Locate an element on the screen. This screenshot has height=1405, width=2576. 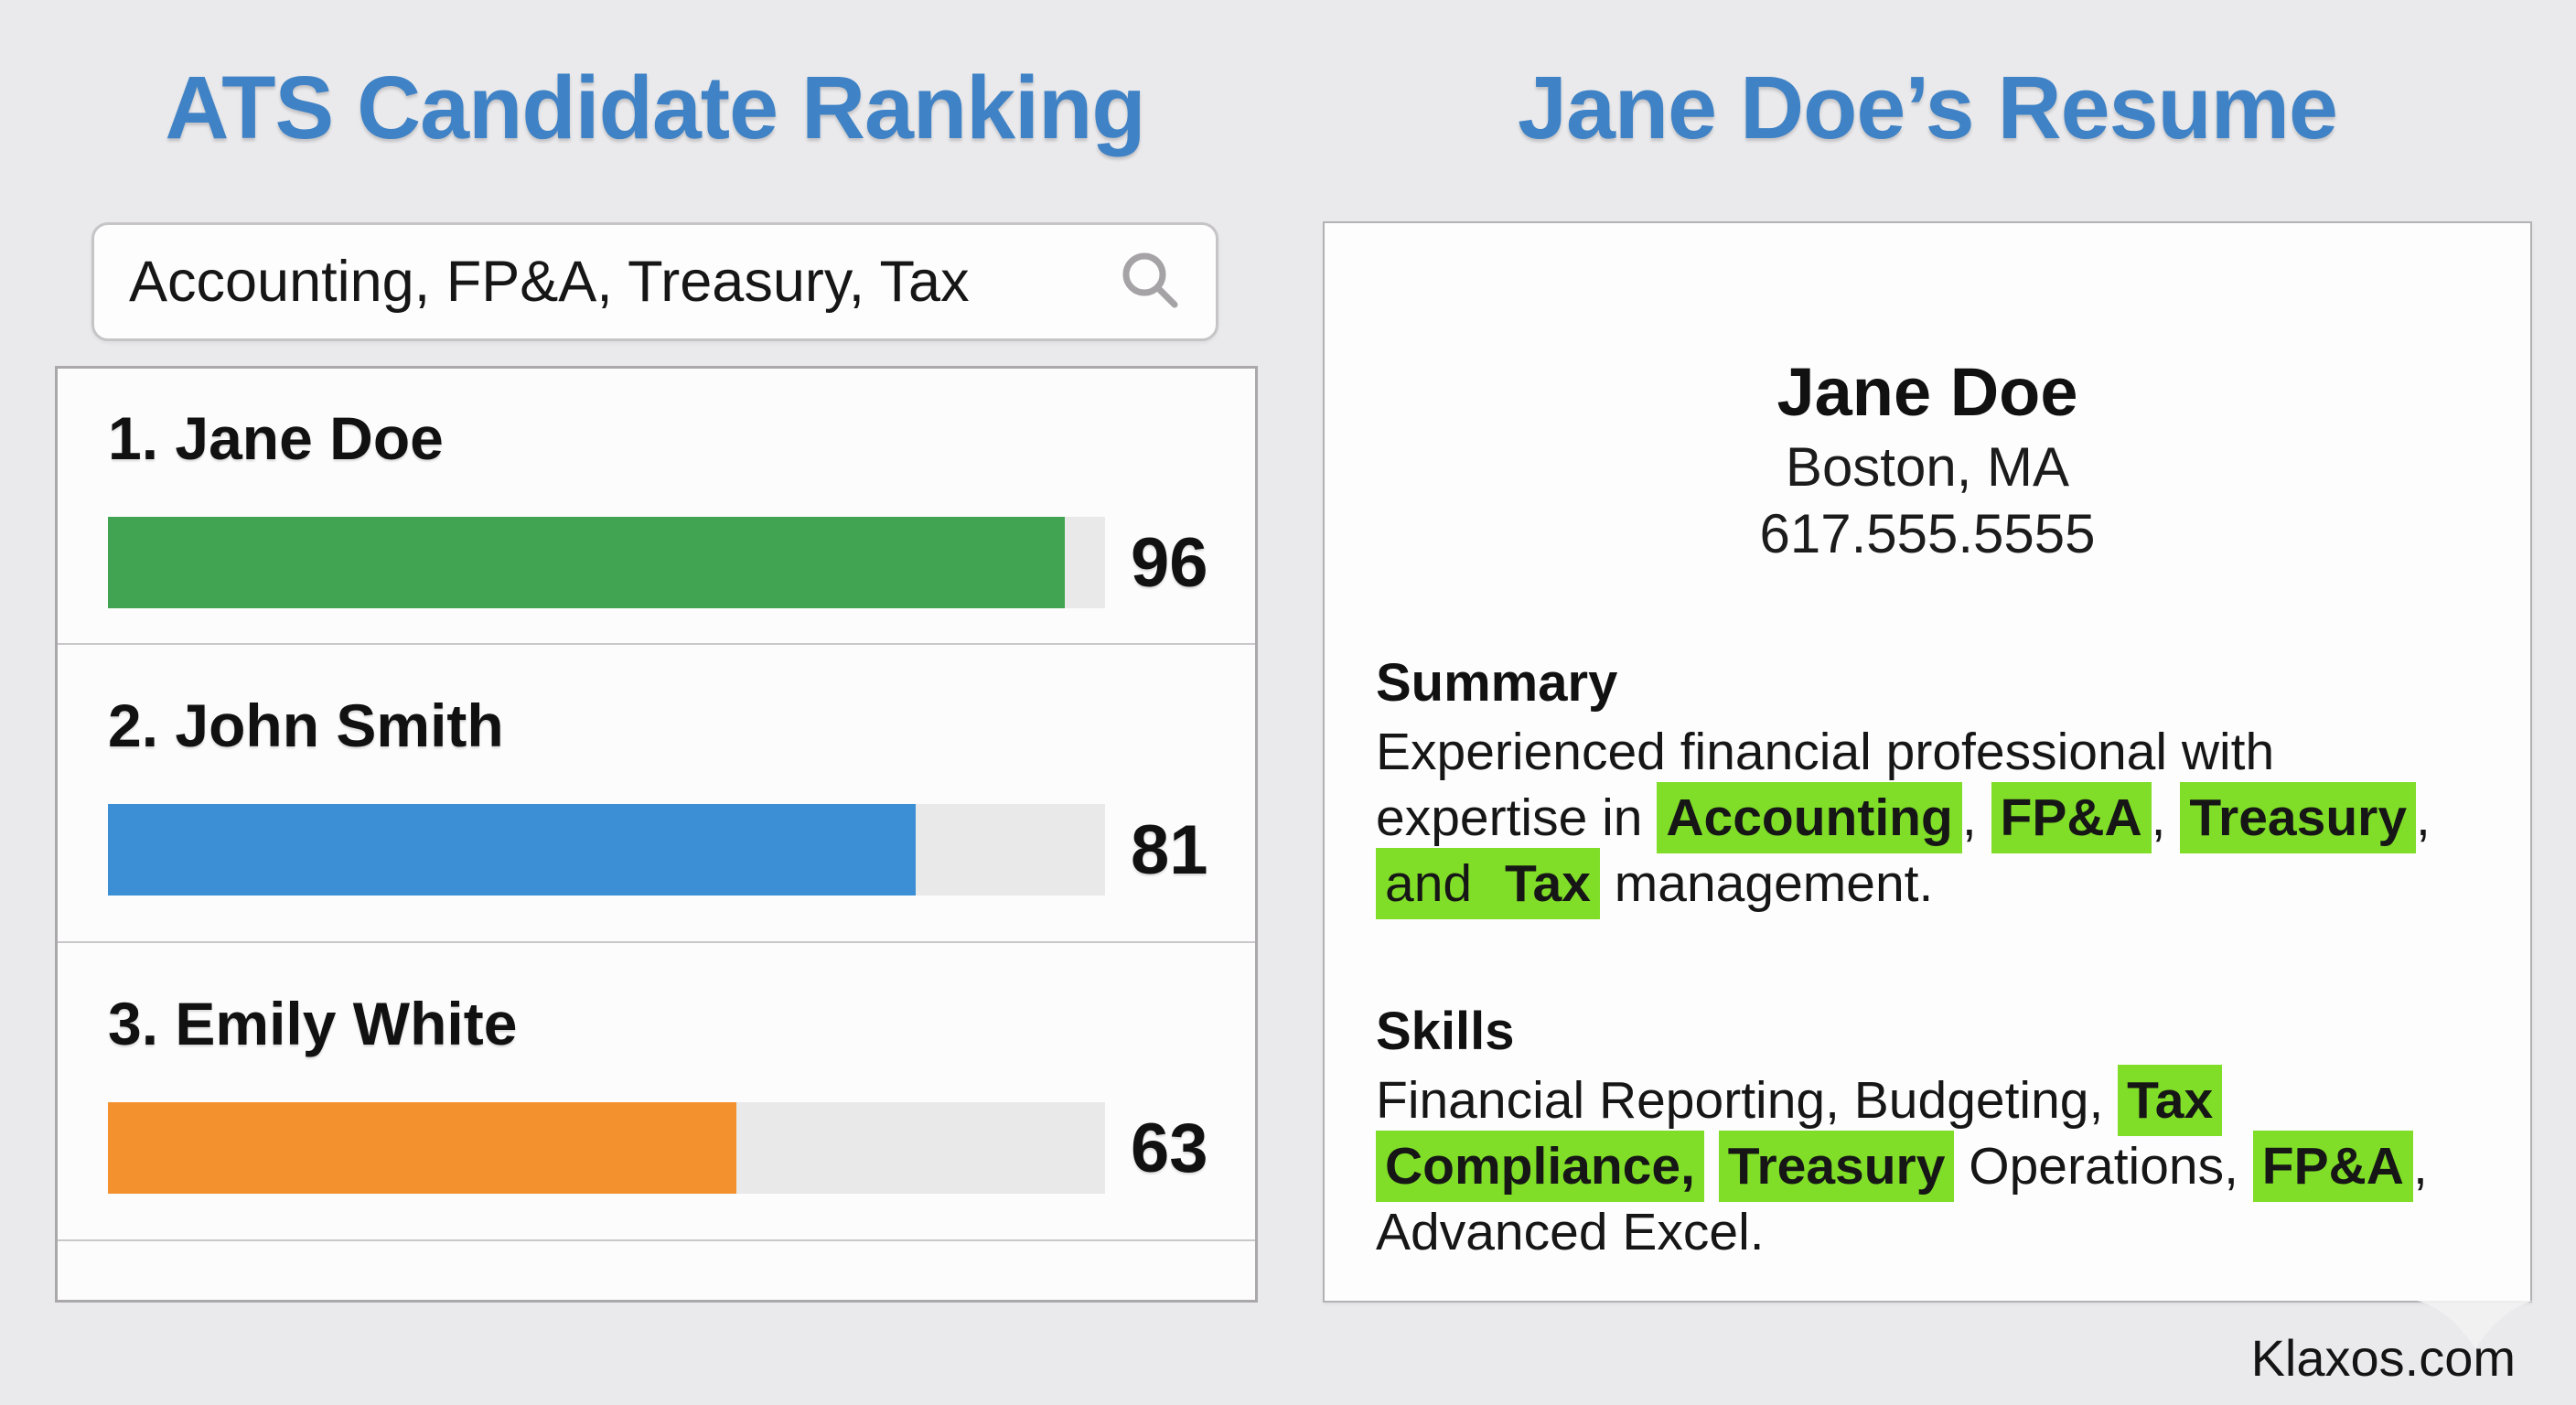
highlighted-keyword: Compliance, is located at coordinates (1540, 1166).